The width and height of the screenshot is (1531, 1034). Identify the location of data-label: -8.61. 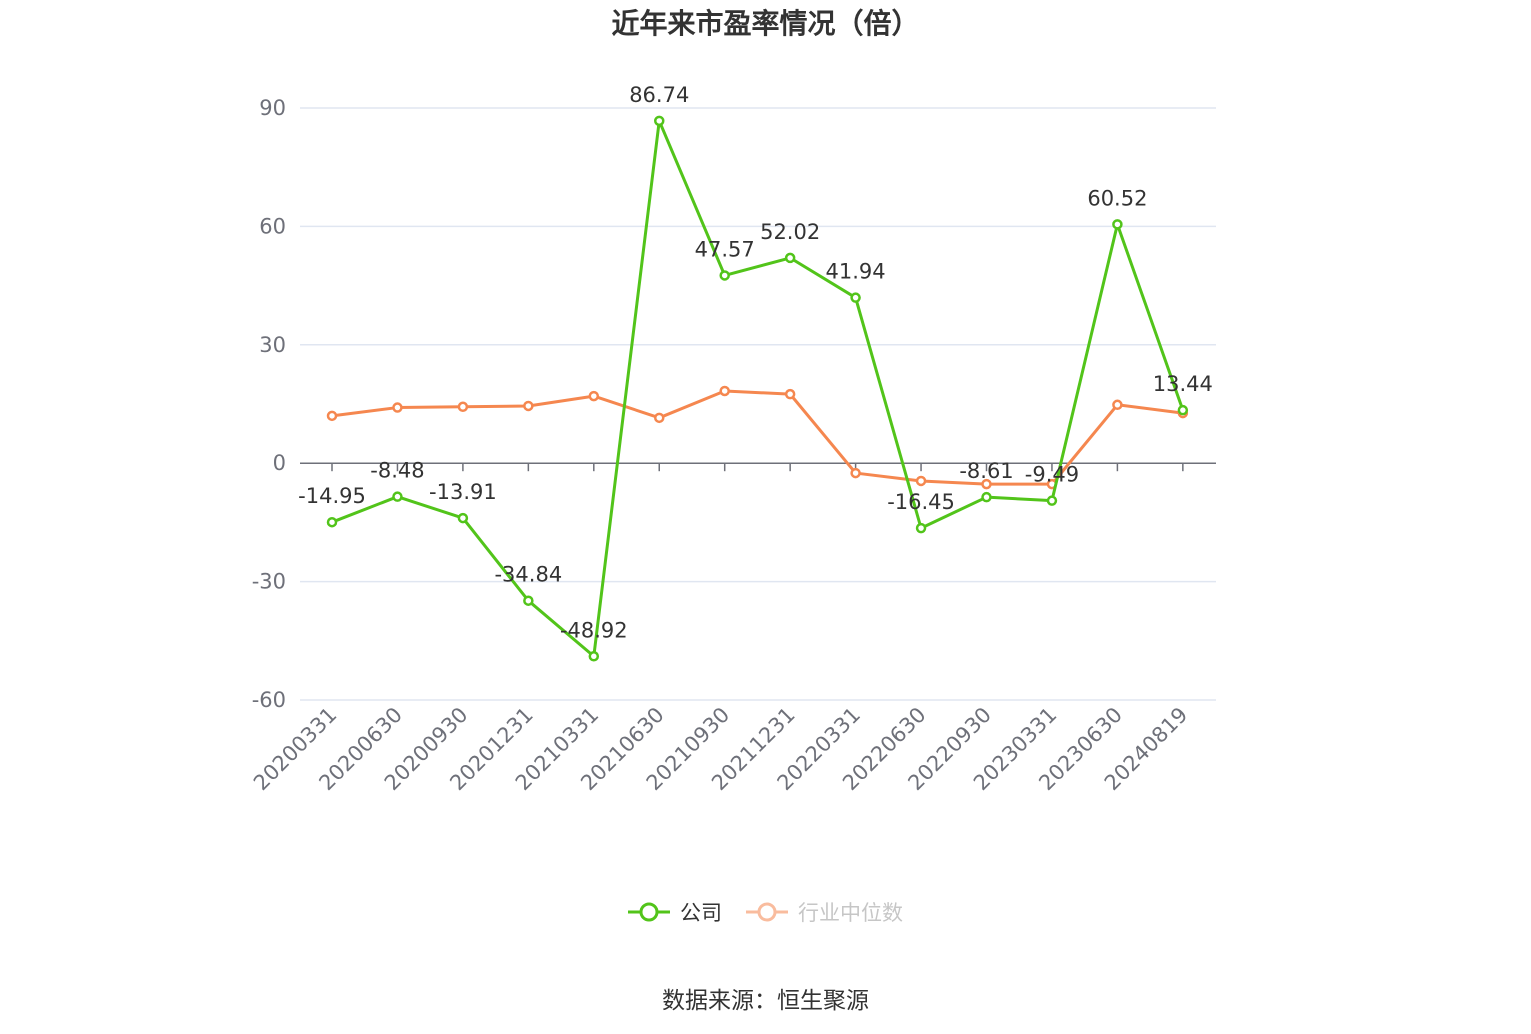
(986, 471).